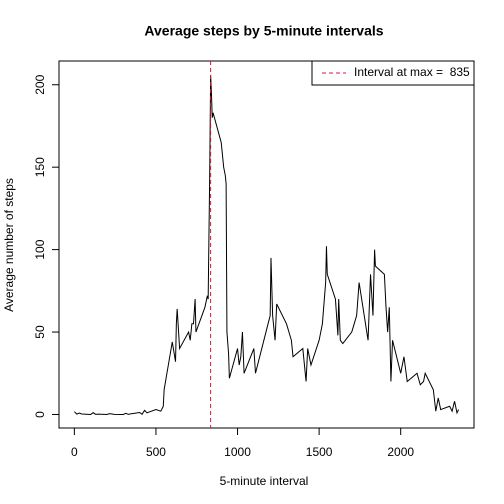 This screenshot has width=504, height=504. What do you see at coordinates (400, 452) in the screenshot?
I see `x-tick-label: 2000` at bounding box center [400, 452].